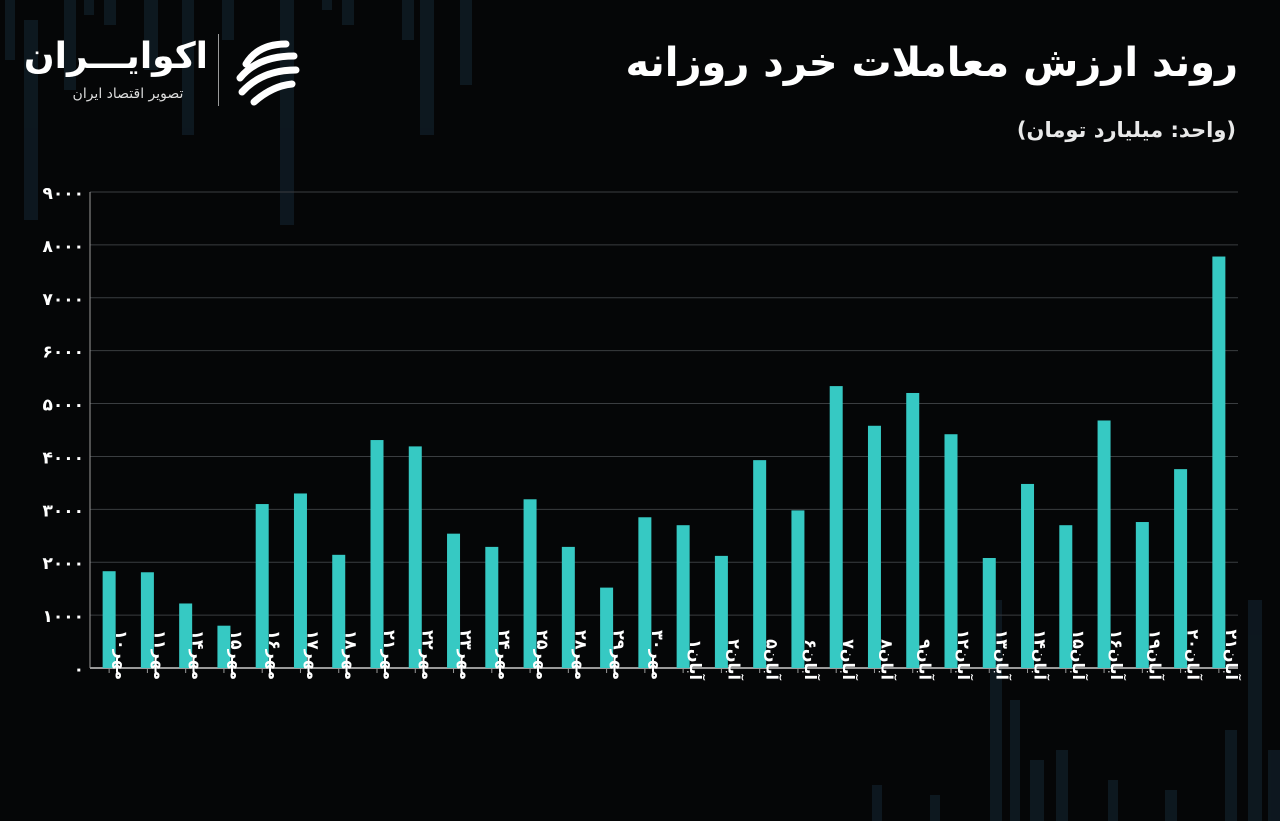 This screenshot has width=1280, height=821. What do you see at coordinates (580, 655) in the screenshot?
I see `x-tick-label: مهر۲۸` at bounding box center [580, 655].